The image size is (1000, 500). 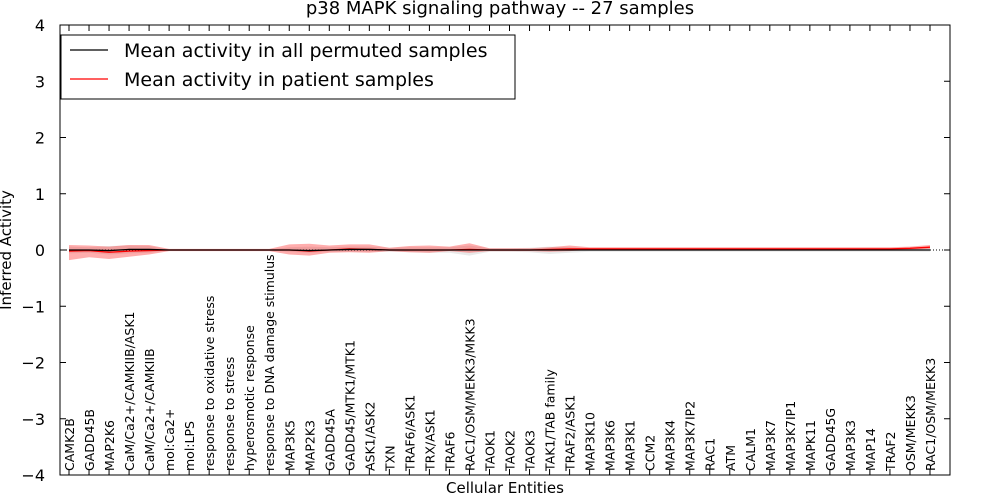 What do you see at coordinates (40, 25) in the screenshot?
I see `y-tick-label: 4` at bounding box center [40, 25].